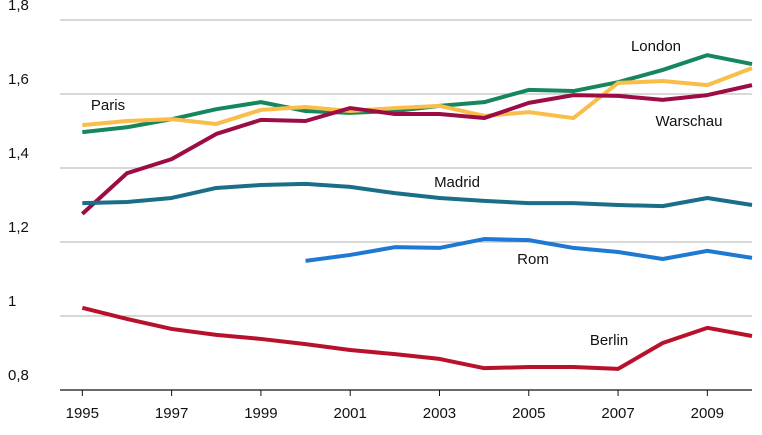  I want to click on series-label: Paris, so click(108, 105).